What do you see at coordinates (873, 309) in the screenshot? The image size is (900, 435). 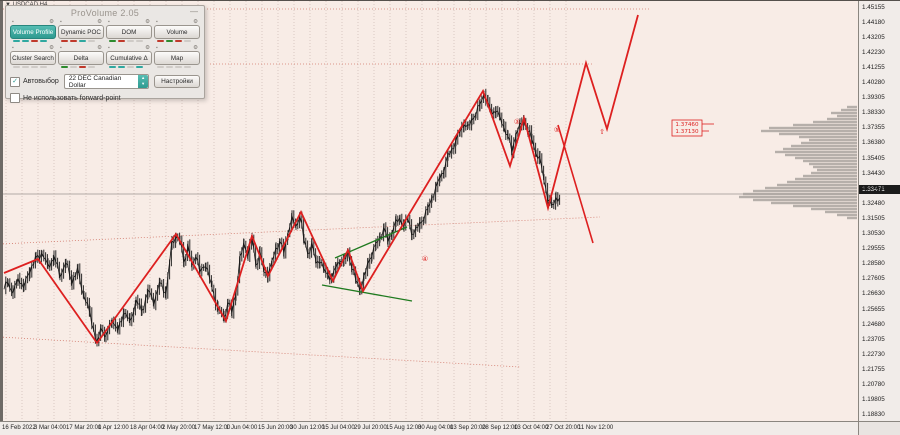 I see `price-axis-label: 1.25655` at bounding box center [873, 309].